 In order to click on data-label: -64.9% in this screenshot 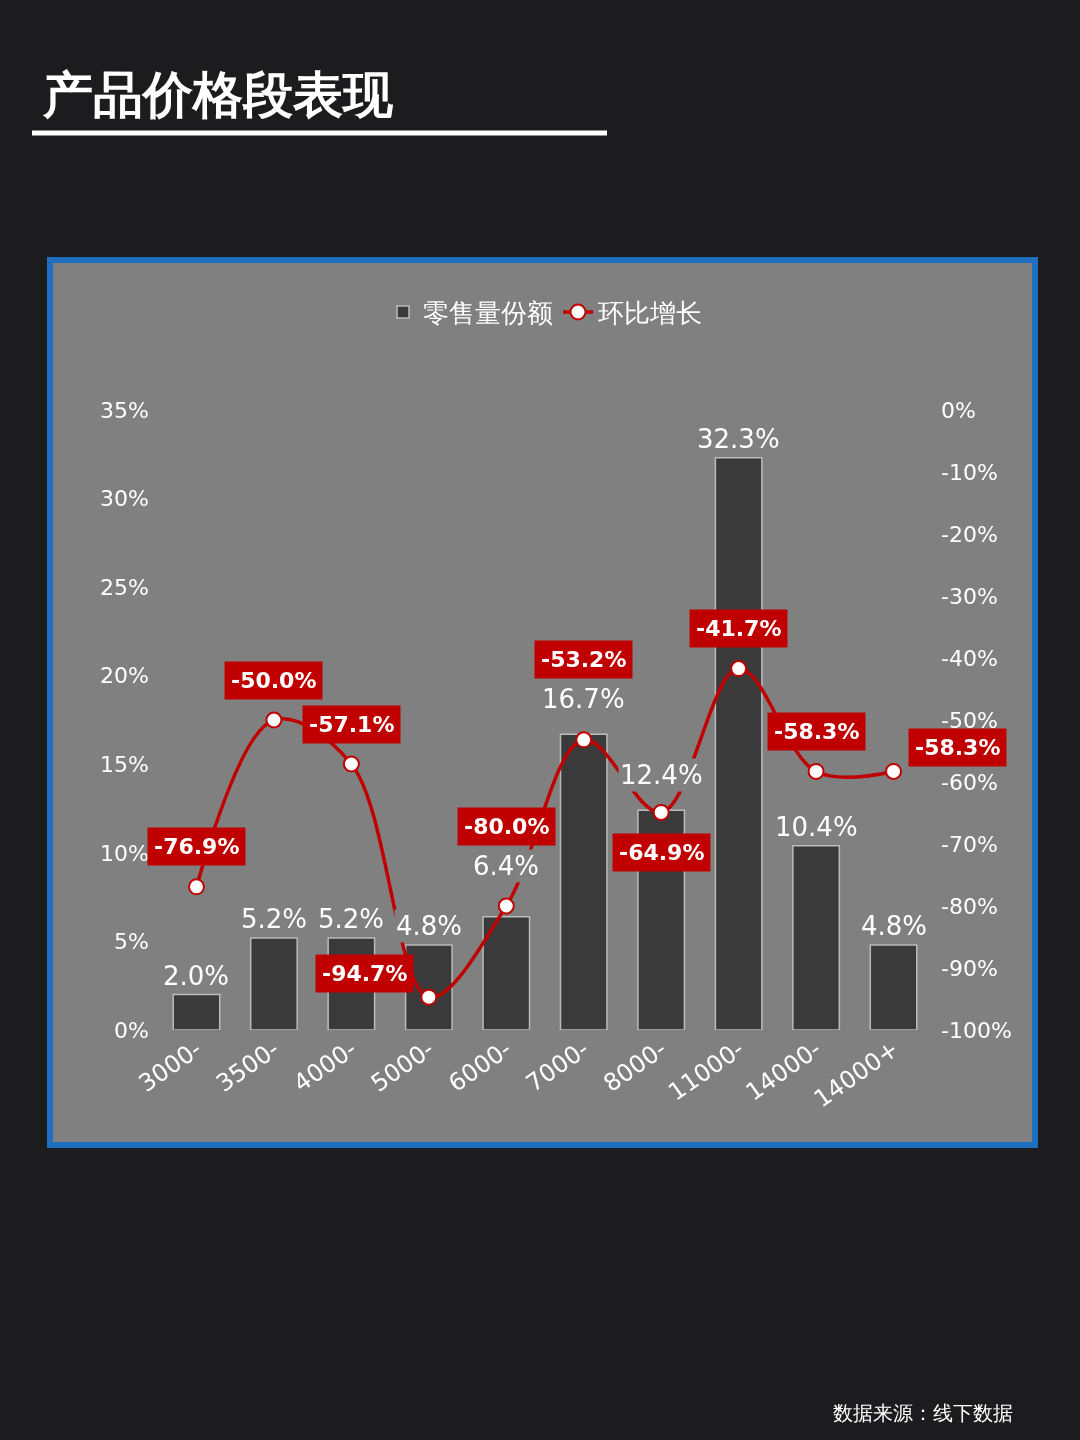, I will do `click(662, 852)`.